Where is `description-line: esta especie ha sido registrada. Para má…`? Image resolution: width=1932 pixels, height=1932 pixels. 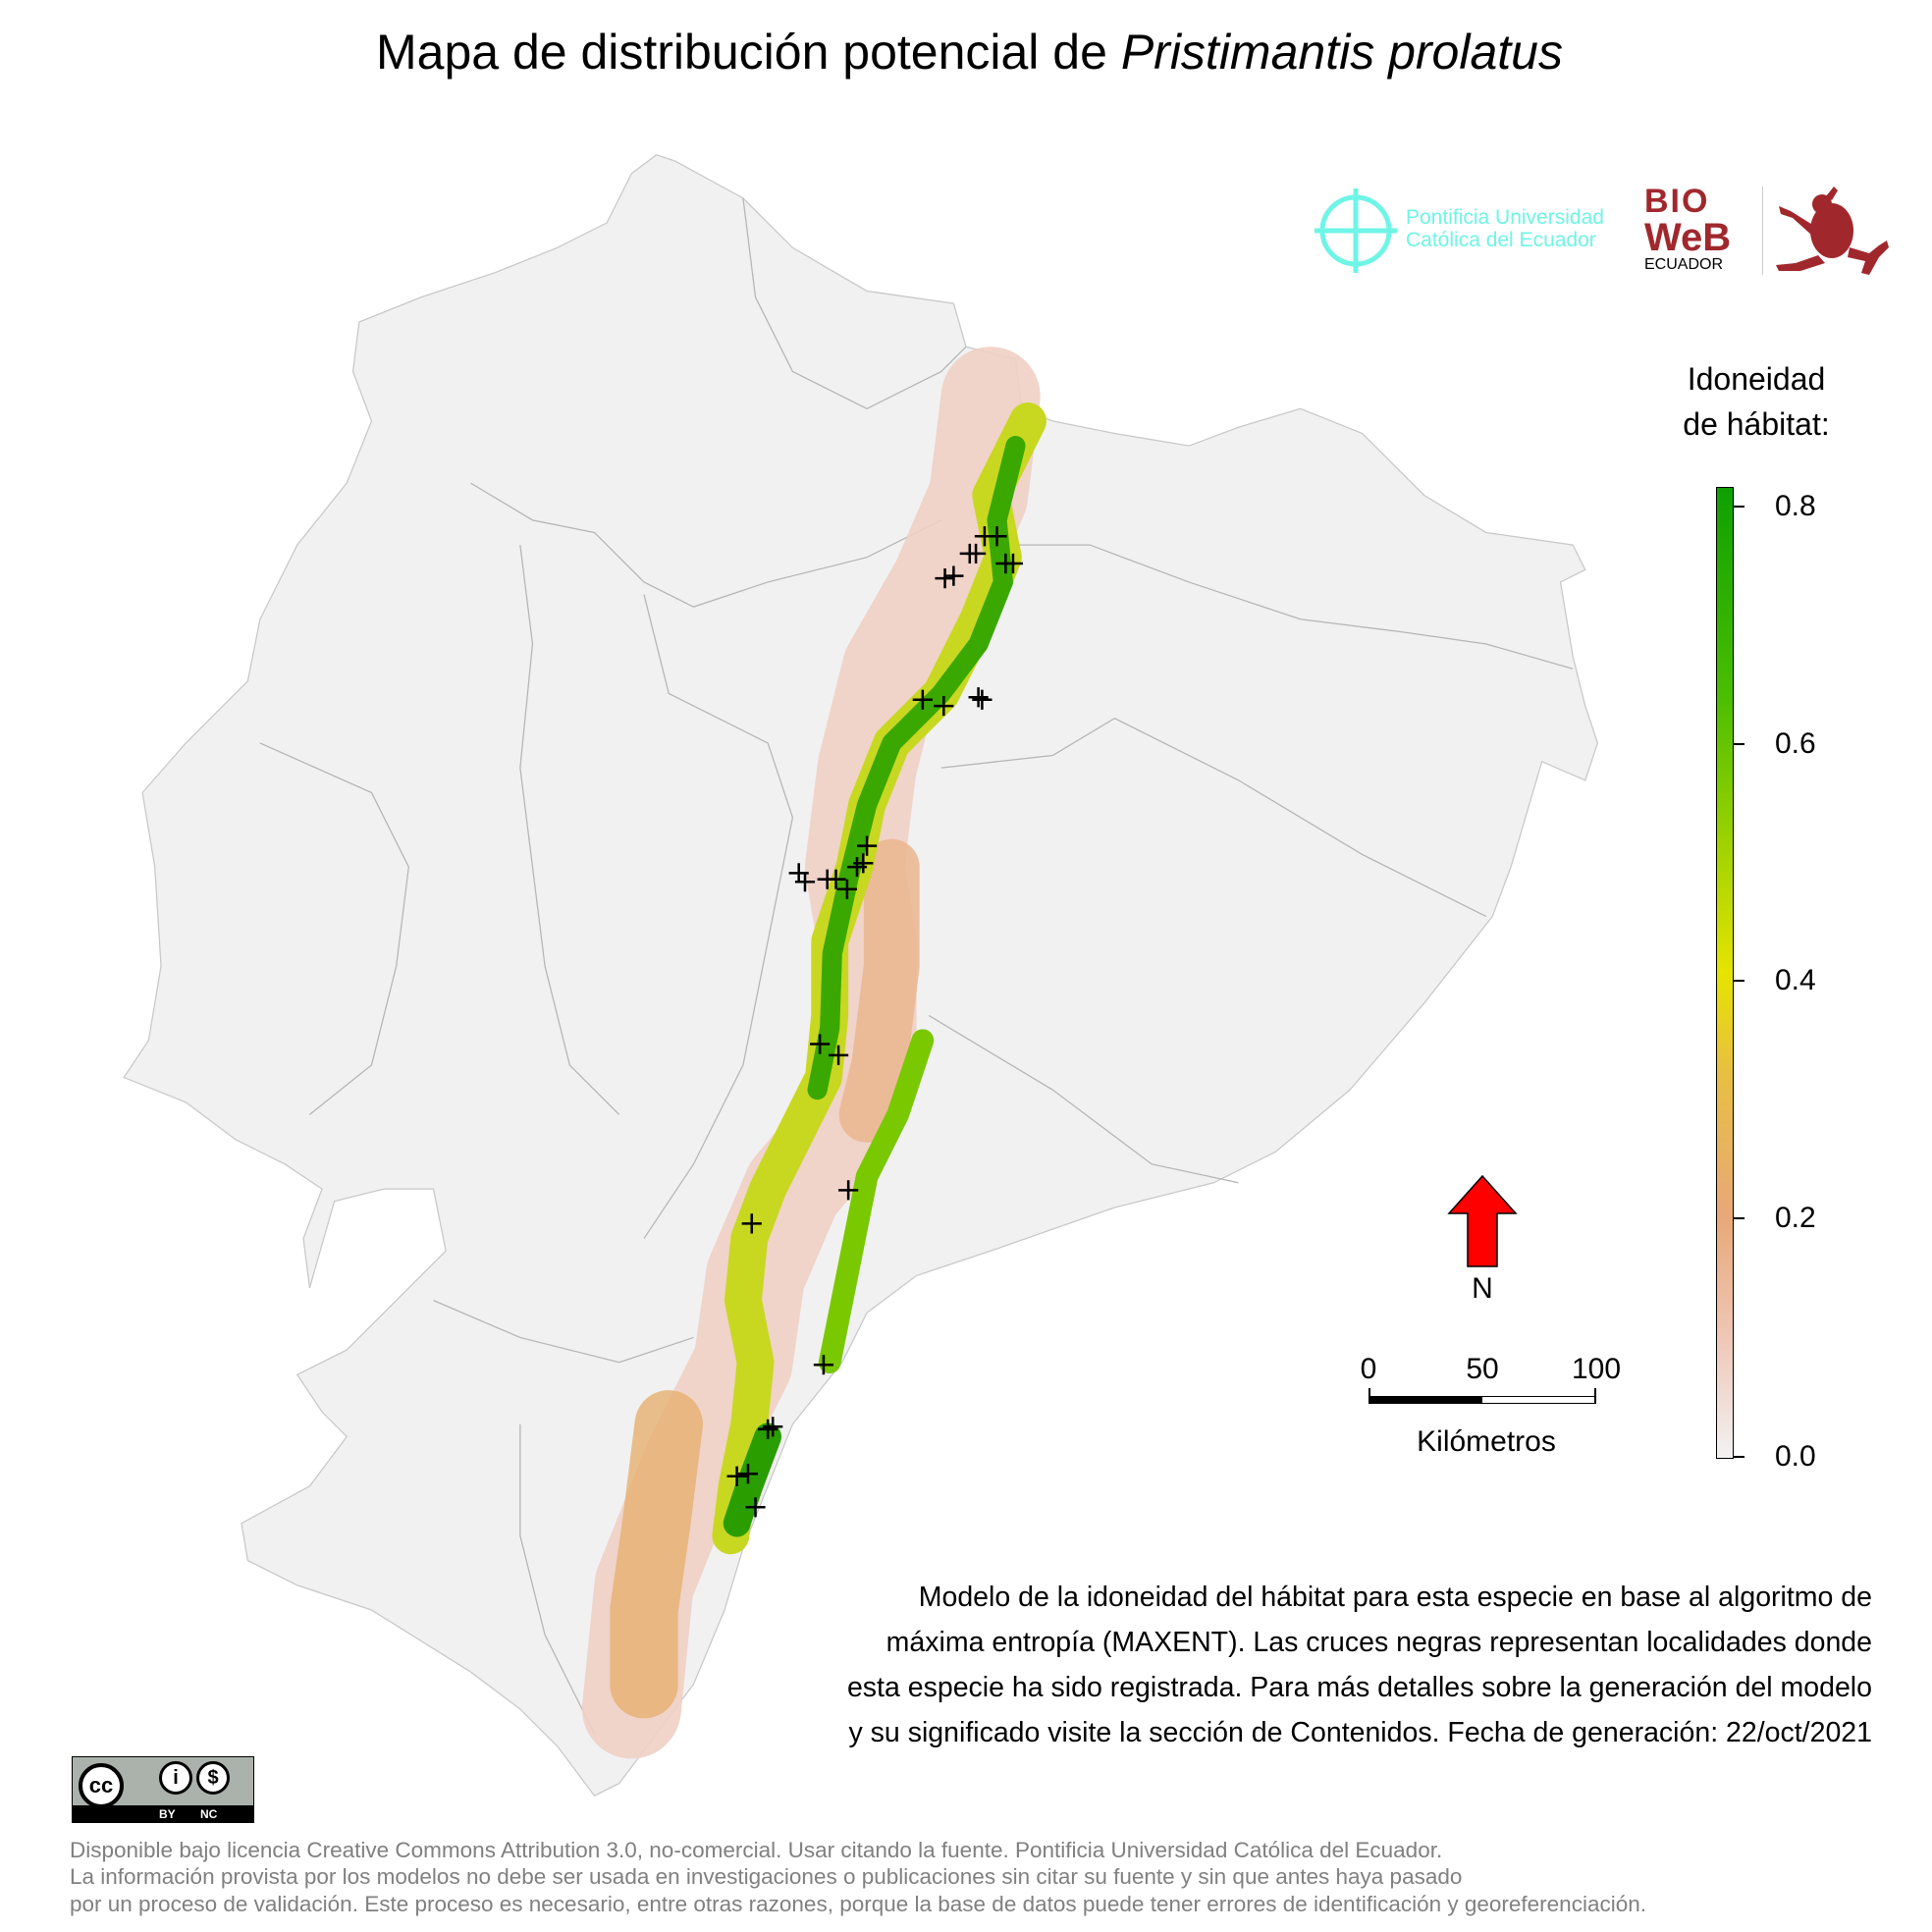 description-line: esta especie ha sido registrada. Para má… is located at coordinates (1359, 1687).